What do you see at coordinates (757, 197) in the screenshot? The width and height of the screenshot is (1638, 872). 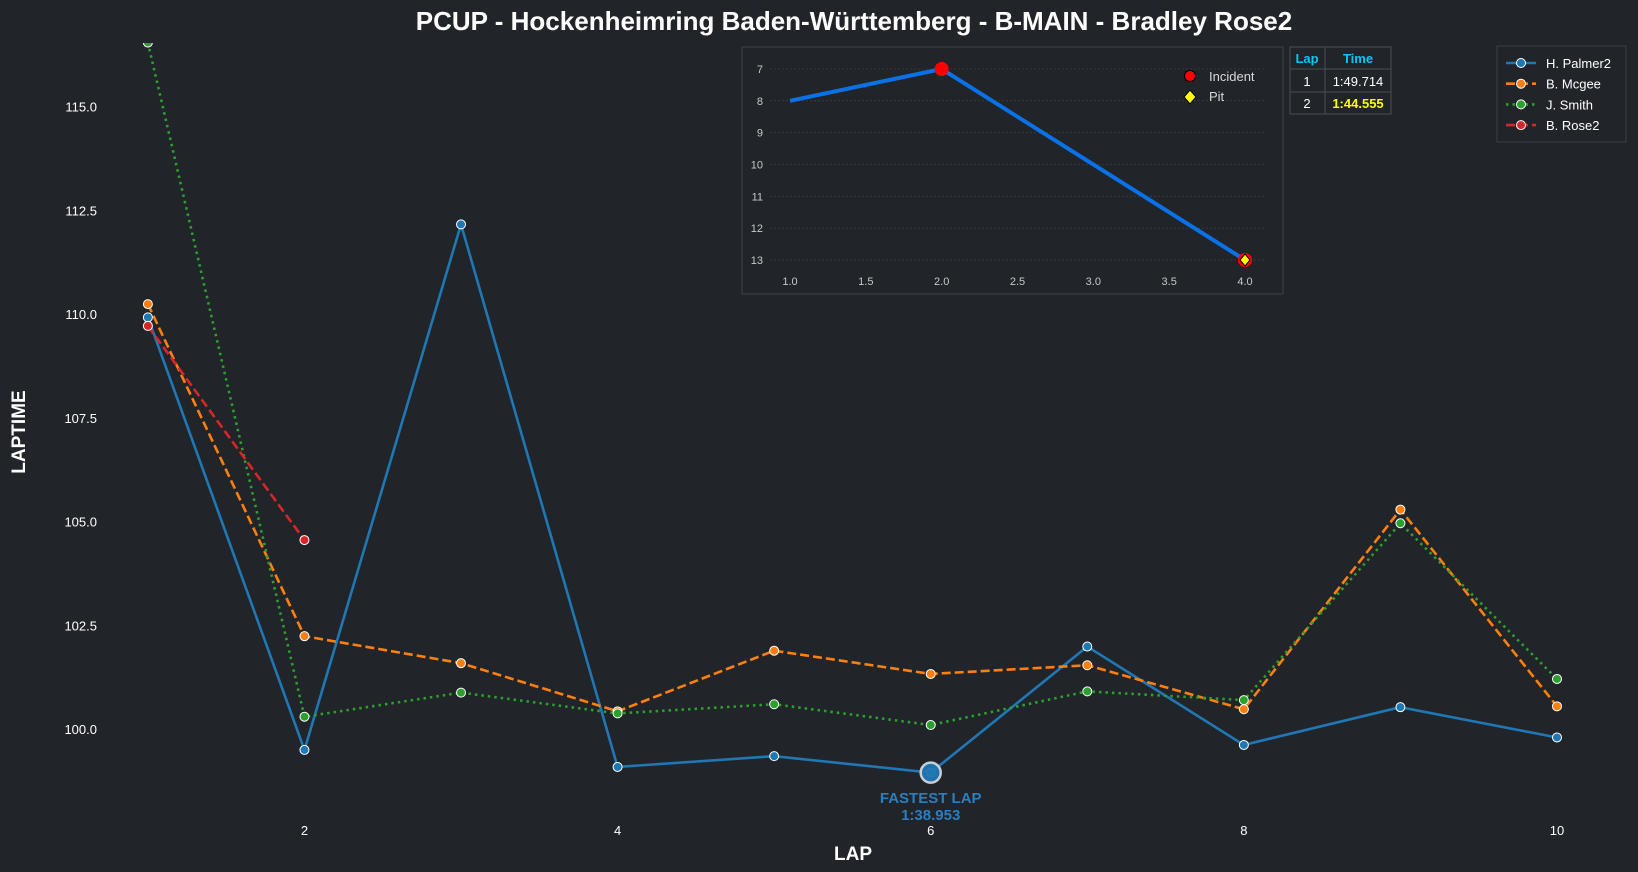 I see `inset-y-tick-label: 11` at bounding box center [757, 197].